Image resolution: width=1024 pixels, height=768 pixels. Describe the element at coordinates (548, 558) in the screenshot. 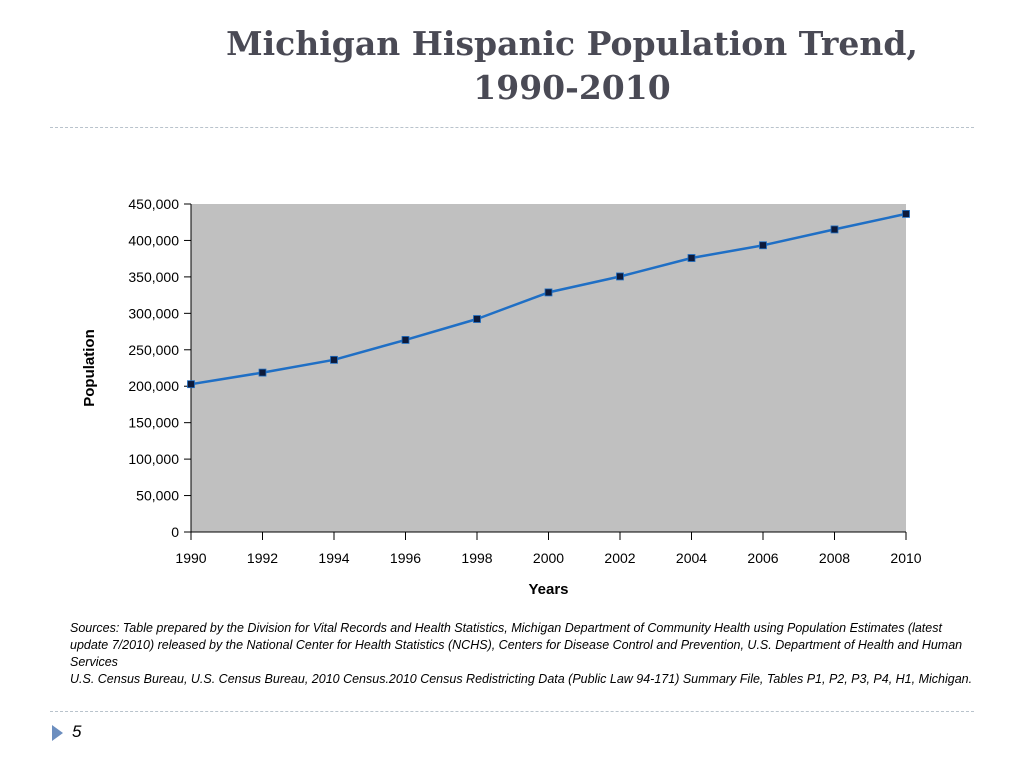

I see `x-tick-label: 2000` at that location.